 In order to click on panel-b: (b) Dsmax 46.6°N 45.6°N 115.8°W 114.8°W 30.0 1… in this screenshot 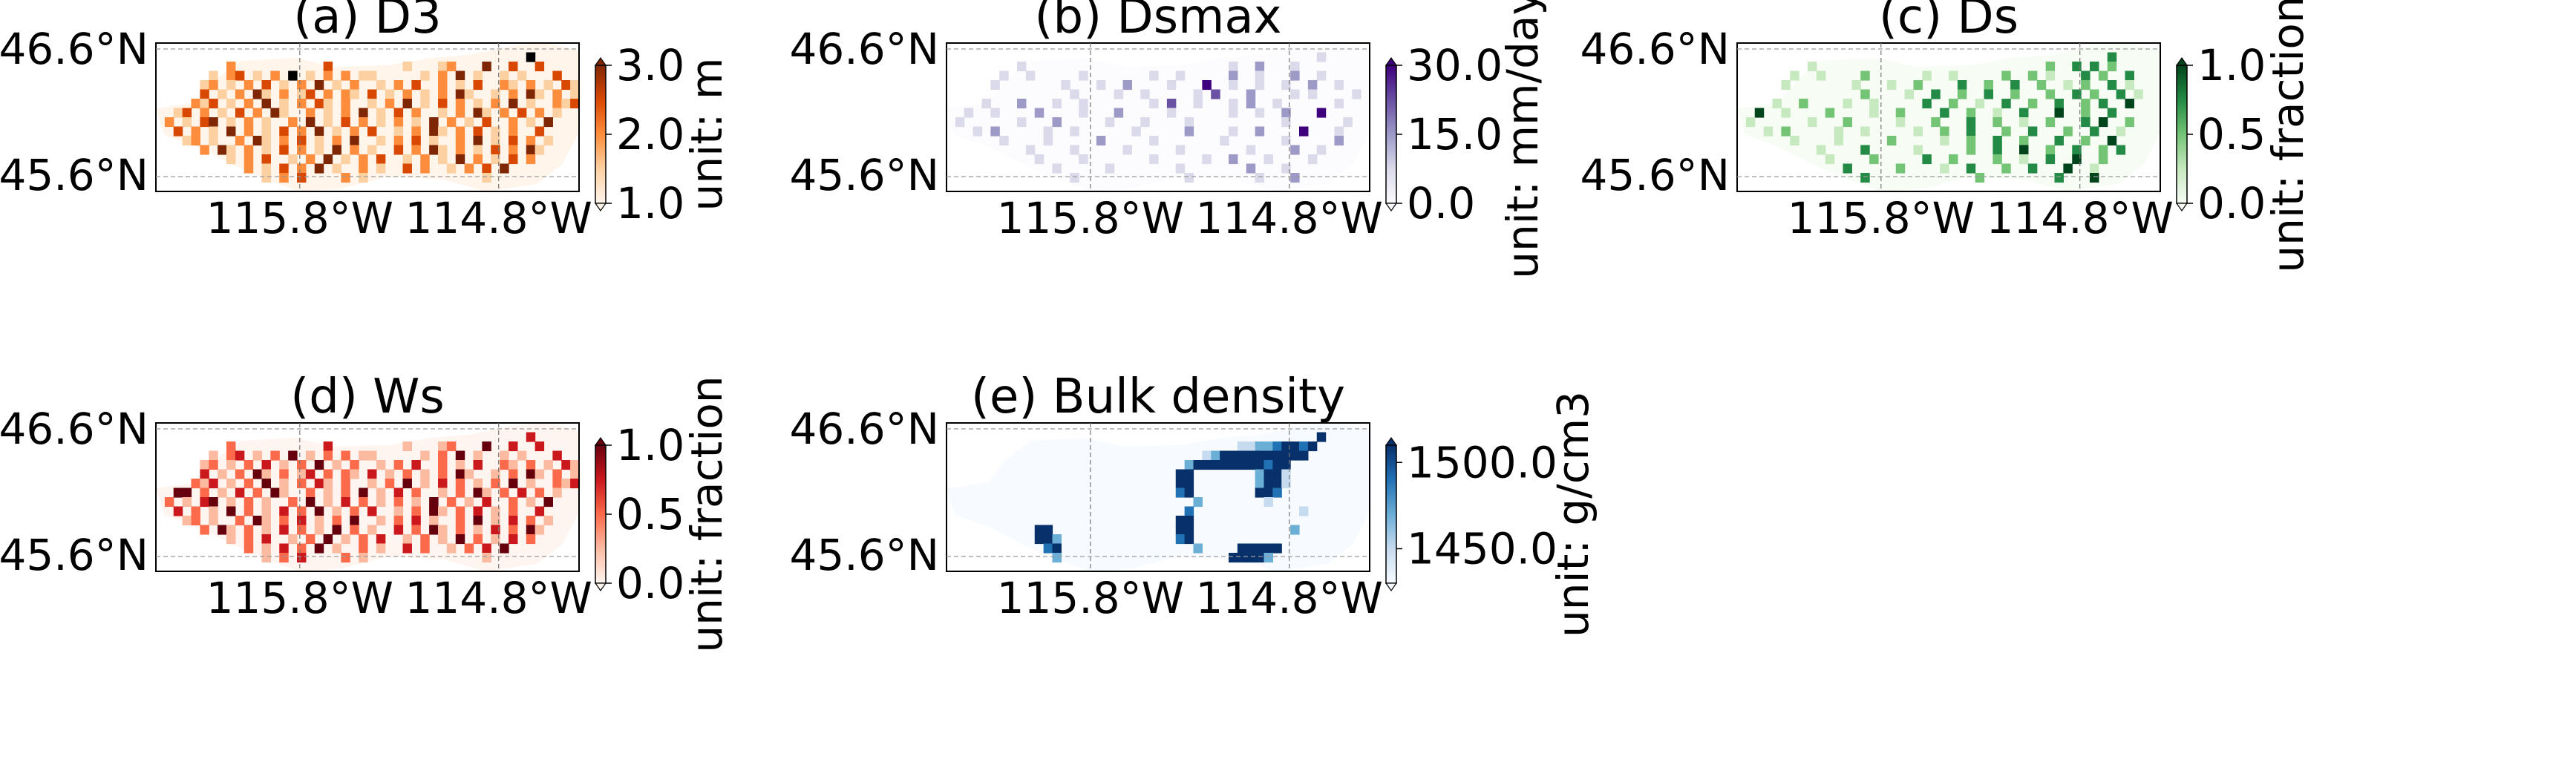, I will do `click(1168, 140)`.